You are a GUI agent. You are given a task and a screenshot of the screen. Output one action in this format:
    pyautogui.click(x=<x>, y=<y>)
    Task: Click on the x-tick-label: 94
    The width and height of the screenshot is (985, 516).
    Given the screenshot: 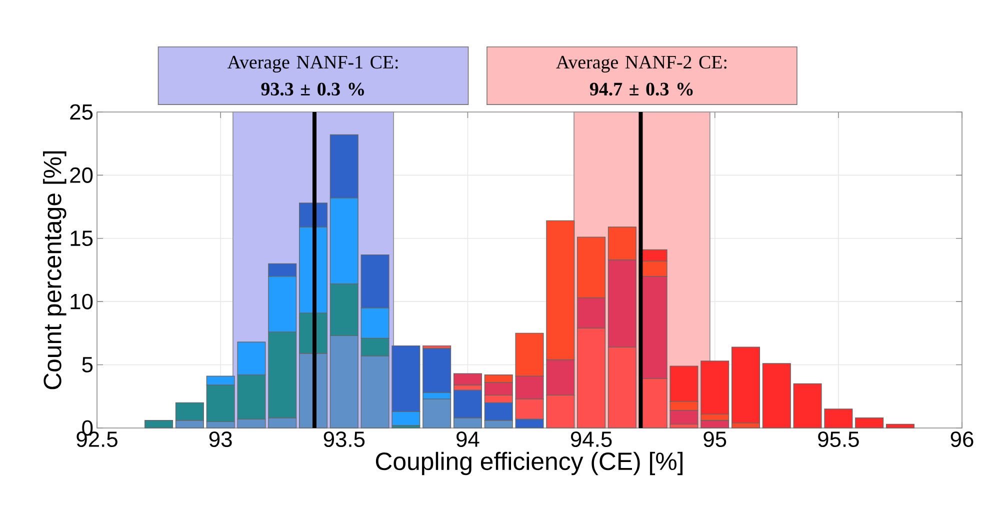 What is the action you would take?
    pyautogui.click(x=468, y=439)
    